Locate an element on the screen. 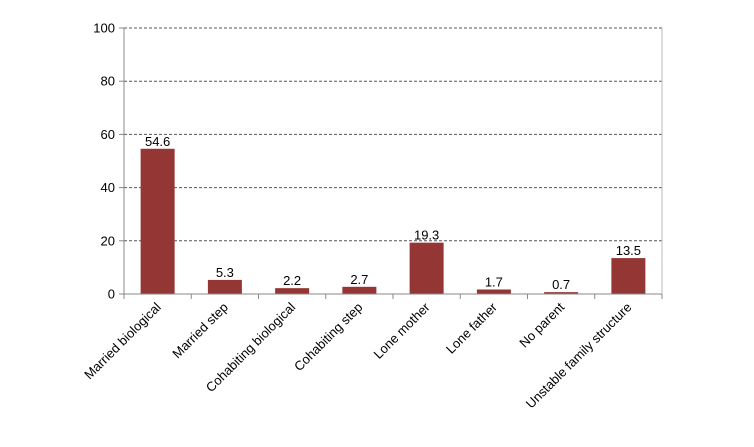  y-tick-label: 40 is located at coordinates (108, 187).